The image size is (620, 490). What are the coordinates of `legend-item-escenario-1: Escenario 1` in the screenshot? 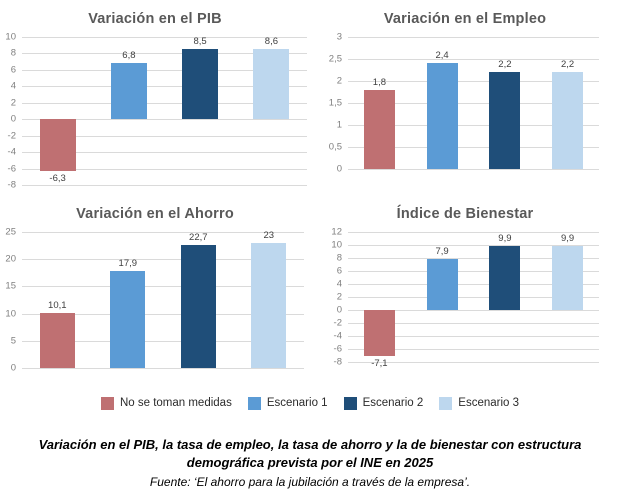 It's located at (287, 403).